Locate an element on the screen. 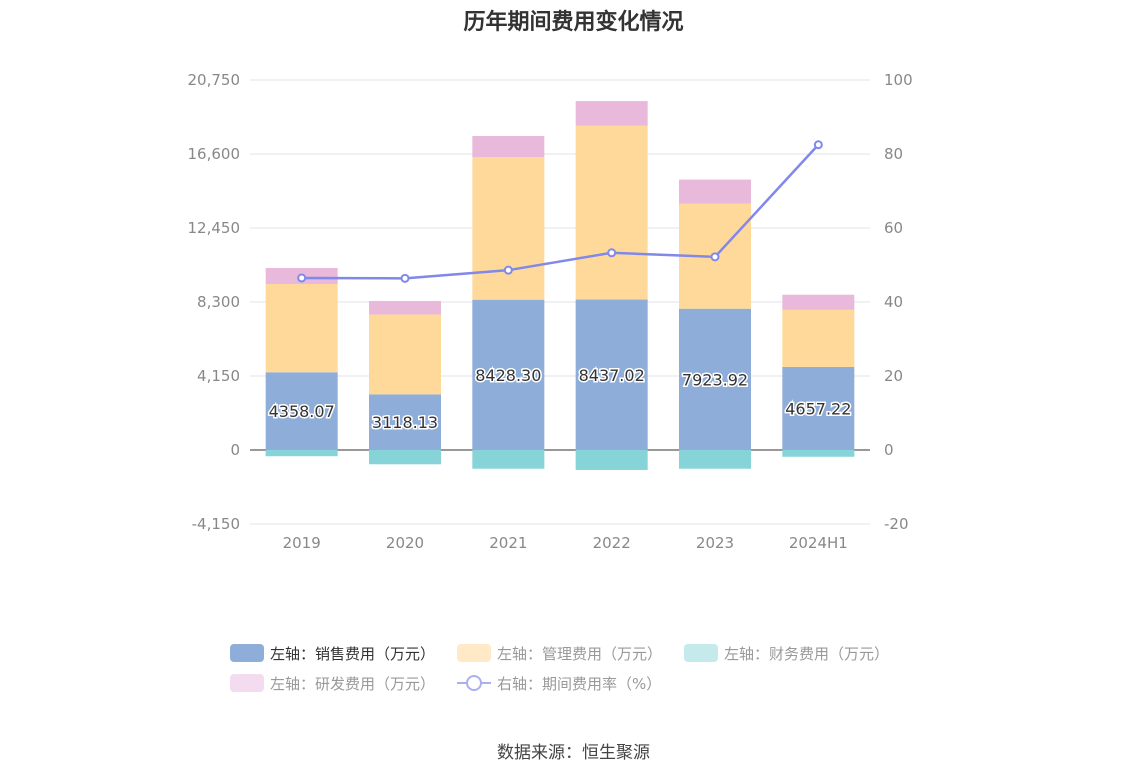 This screenshot has width=1147, height=776. left-tick-label: -4,150 is located at coordinates (216, 524).